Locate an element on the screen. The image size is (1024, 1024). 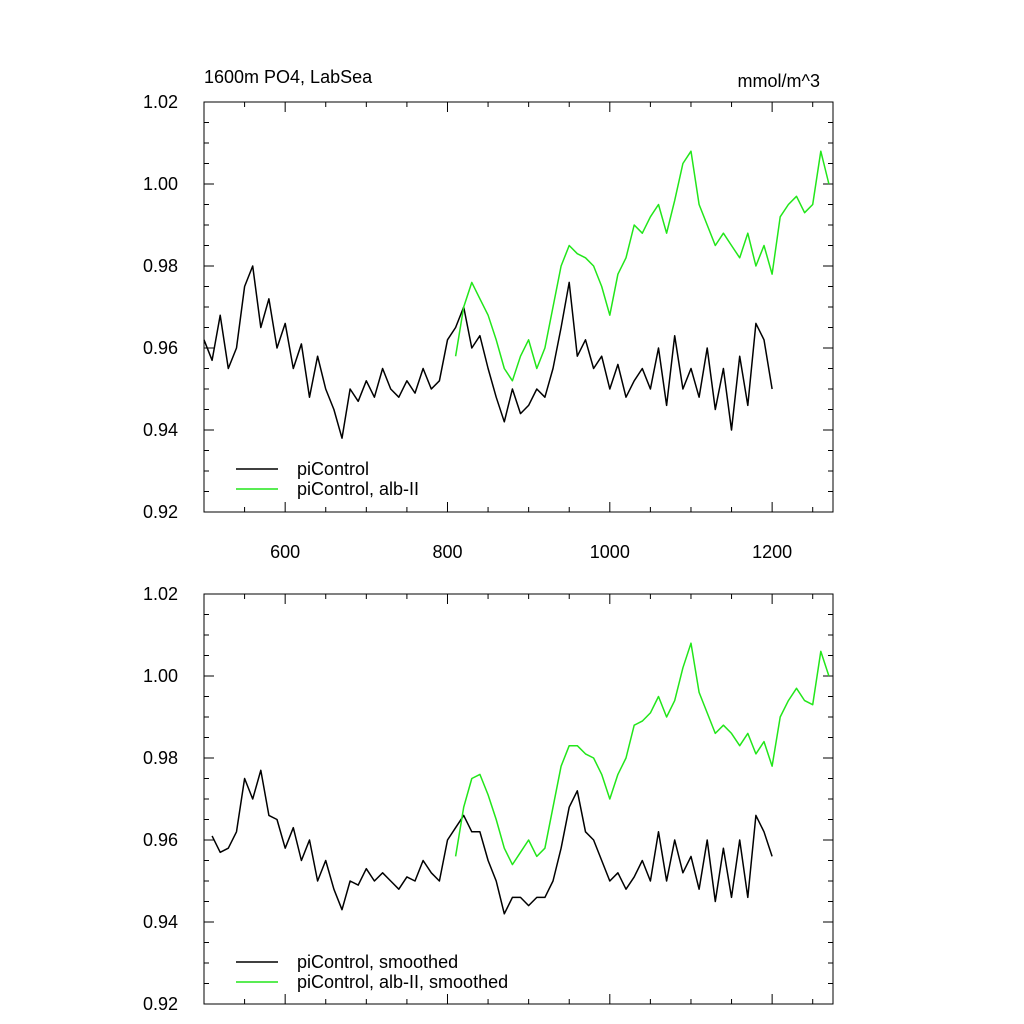
top-panel-title: 1600m PO4, LabSea is located at coordinates (288, 77).